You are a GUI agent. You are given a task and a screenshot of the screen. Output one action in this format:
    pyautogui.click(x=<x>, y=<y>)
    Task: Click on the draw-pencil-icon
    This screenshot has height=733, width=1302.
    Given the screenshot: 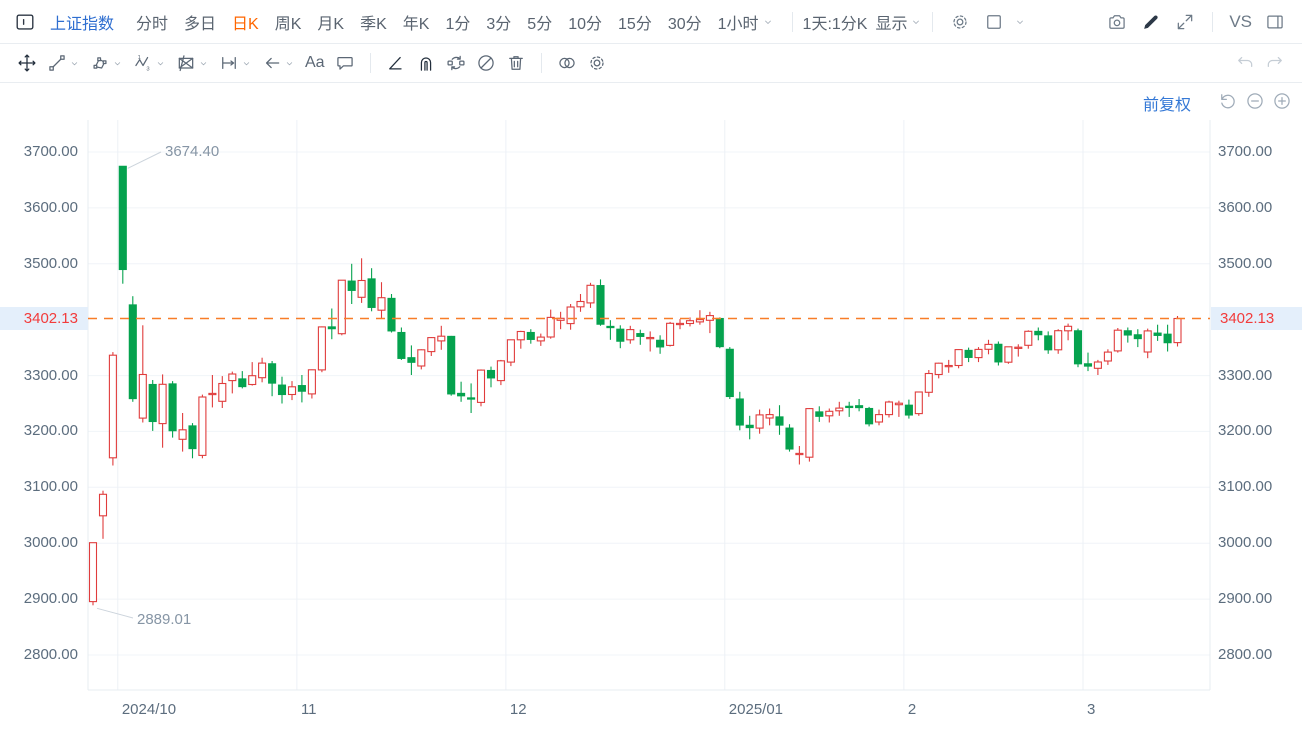 What is the action you would take?
    pyautogui.click(x=1151, y=22)
    